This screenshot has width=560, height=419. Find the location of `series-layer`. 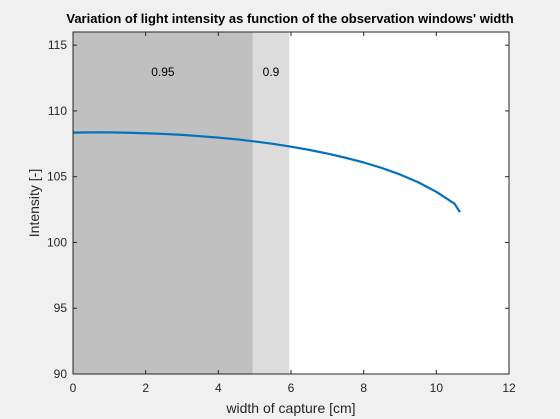

series-layer is located at coordinates (266, 172).